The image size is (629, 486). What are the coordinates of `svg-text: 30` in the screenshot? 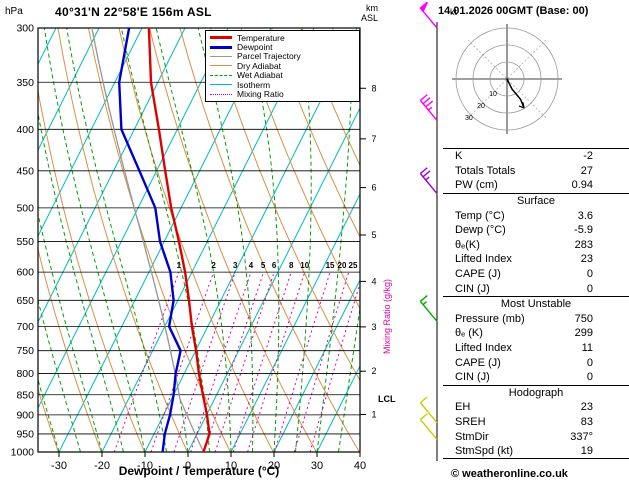 It's located at (469, 118).